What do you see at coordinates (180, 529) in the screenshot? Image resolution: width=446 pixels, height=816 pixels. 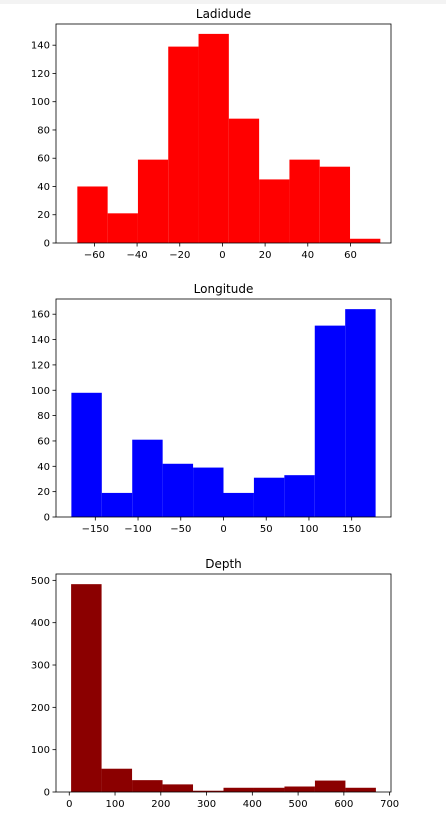 I see `x-tick-label: −50` at bounding box center [180, 529].